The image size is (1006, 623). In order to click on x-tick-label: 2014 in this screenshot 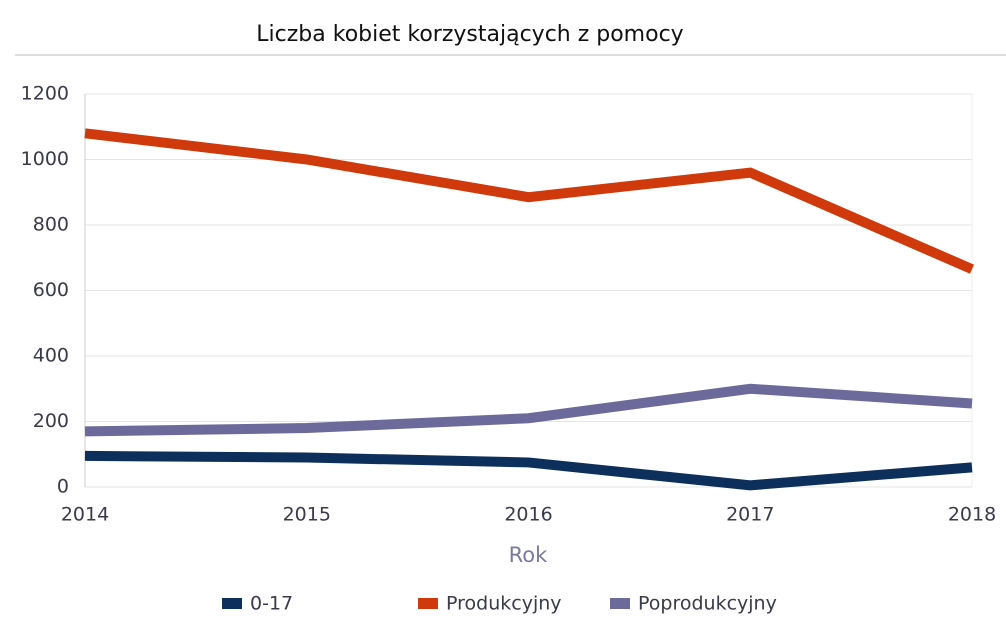, I will do `click(85, 515)`.